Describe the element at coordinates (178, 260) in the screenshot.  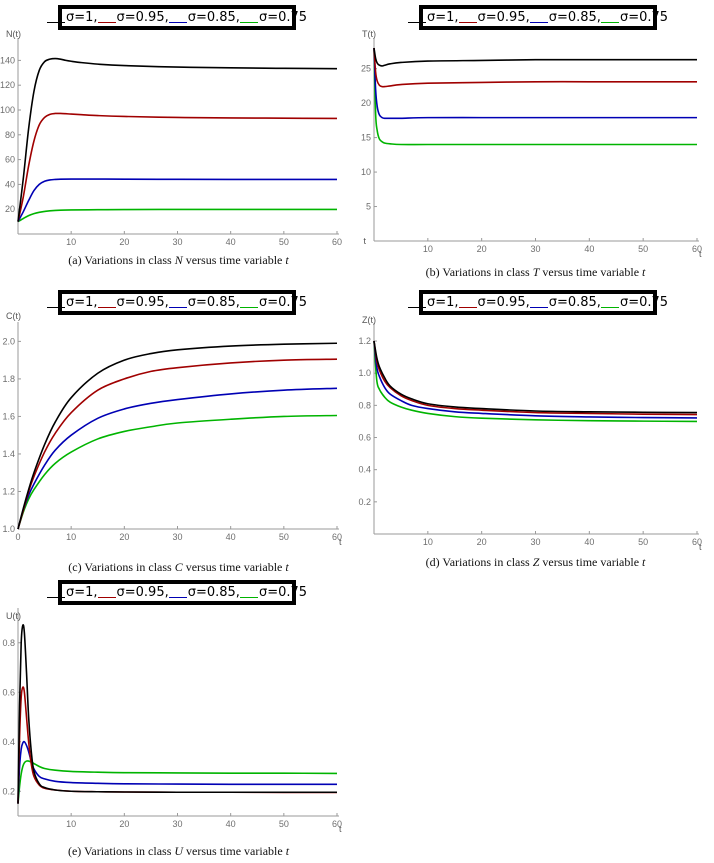
I see `caption-var: N` at that location.